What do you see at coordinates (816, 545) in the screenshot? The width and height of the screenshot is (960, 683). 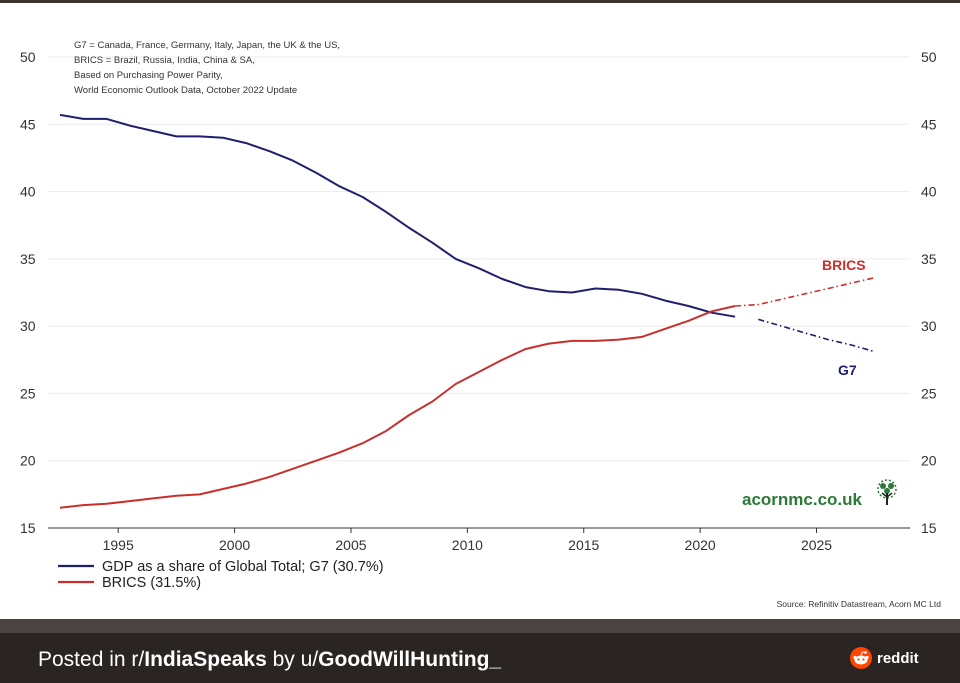 I see `x-tick-2025: 2025` at bounding box center [816, 545].